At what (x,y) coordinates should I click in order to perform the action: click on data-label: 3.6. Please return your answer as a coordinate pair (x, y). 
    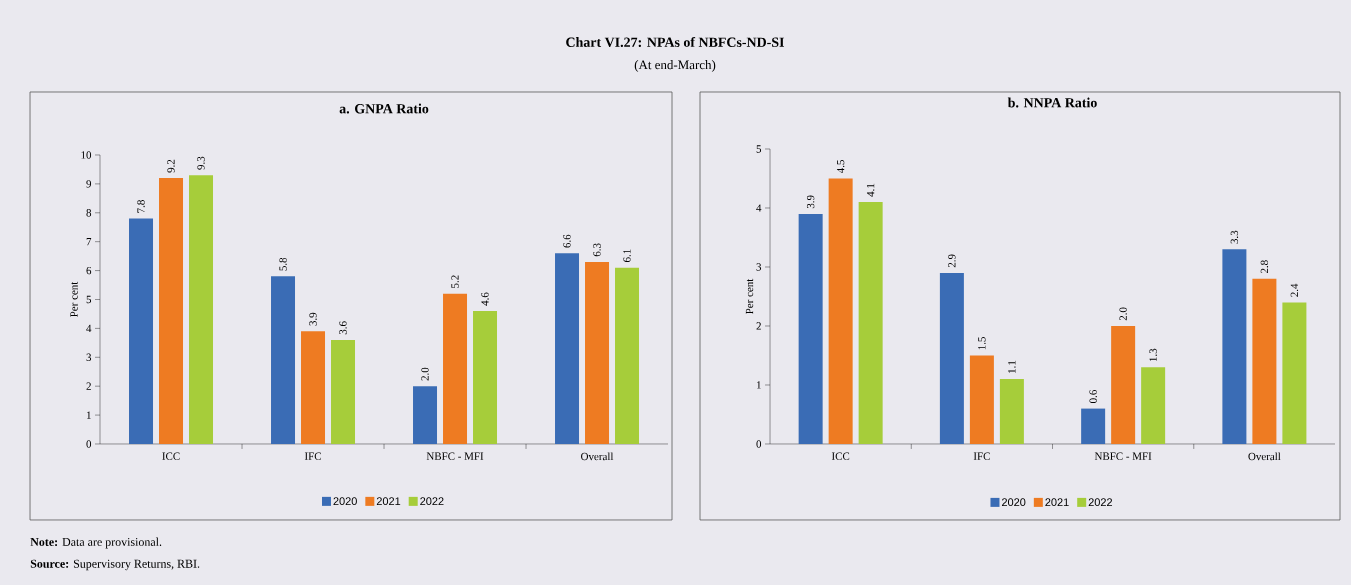
    Looking at the image, I should click on (343, 328).